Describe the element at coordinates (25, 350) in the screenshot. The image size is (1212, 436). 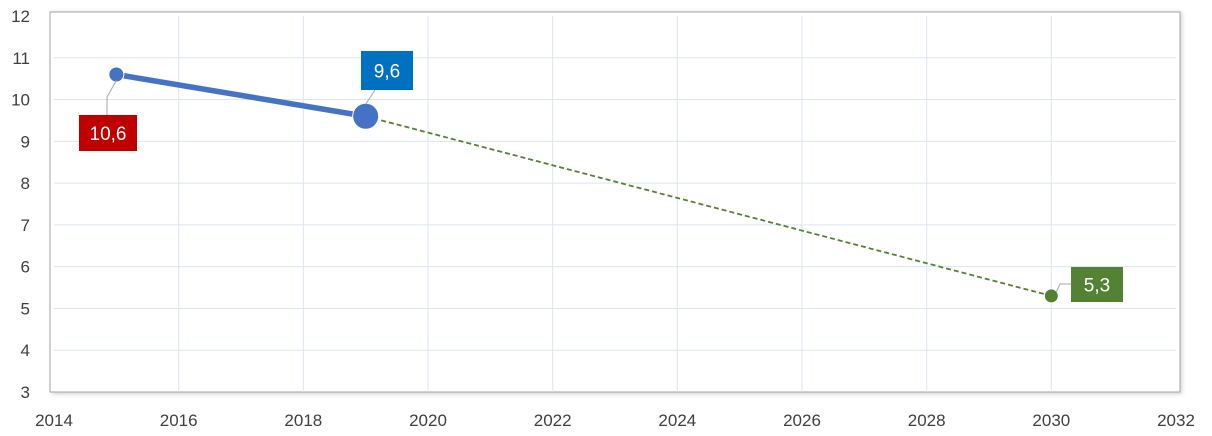
I see `y-tick-label: 4` at that location.